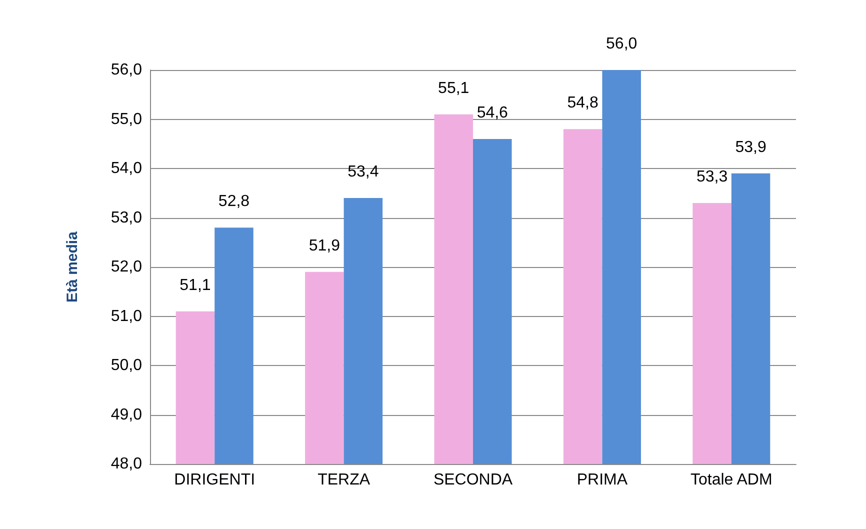 The width and height of the screenshot is (866, 529). Describe the element at coordinates (126, 217) in the screenshot. I see `y-tick-label: 53,0` at that location.